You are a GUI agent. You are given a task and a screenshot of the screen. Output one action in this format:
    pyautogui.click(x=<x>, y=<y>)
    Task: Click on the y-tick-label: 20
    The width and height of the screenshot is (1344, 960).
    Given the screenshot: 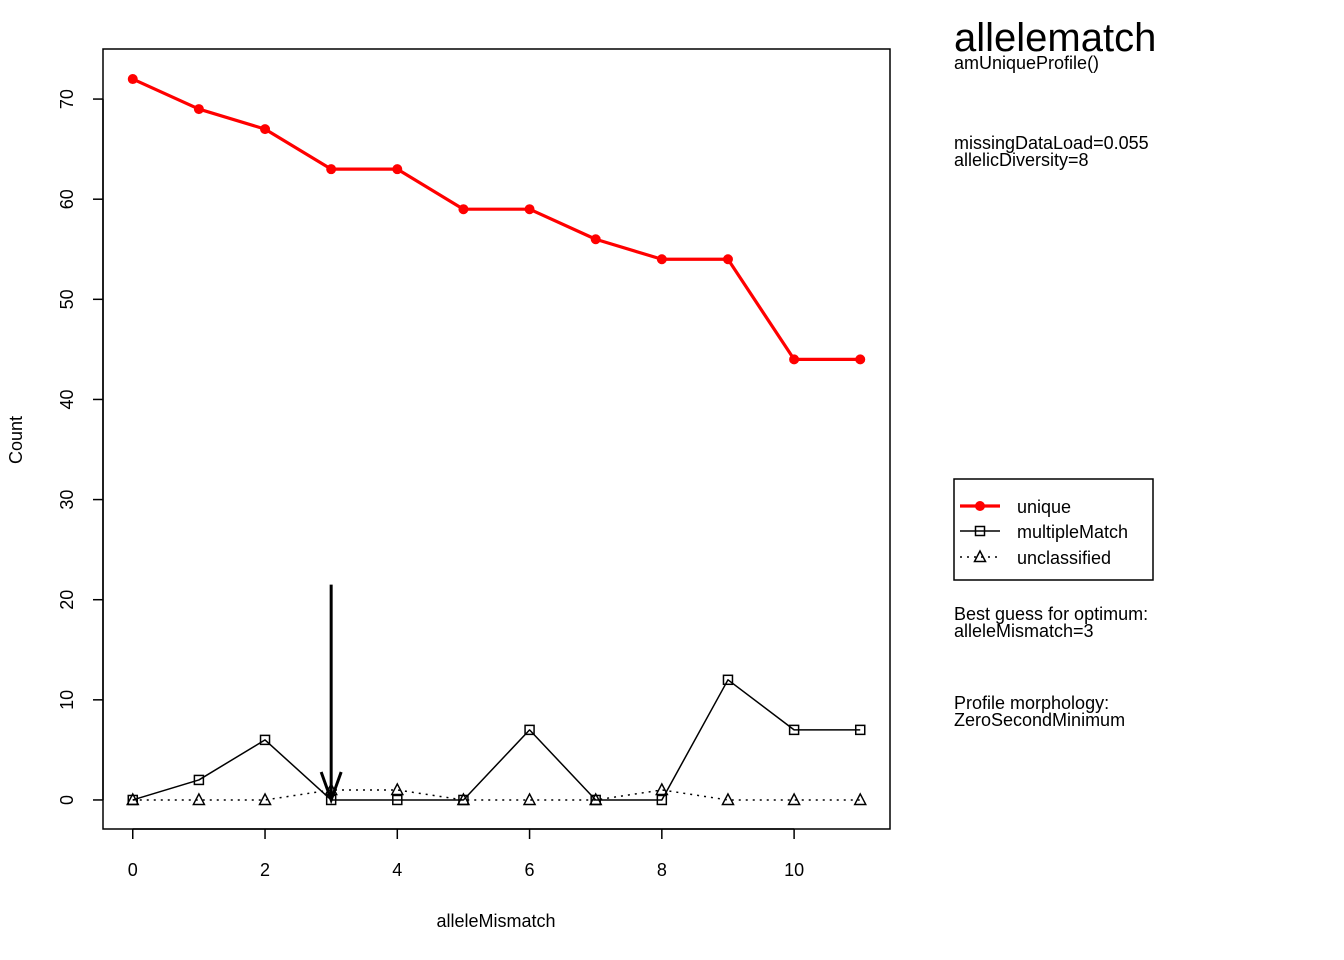 What is the action you would take?
    pyautogui.click(x=67, y=600)
    